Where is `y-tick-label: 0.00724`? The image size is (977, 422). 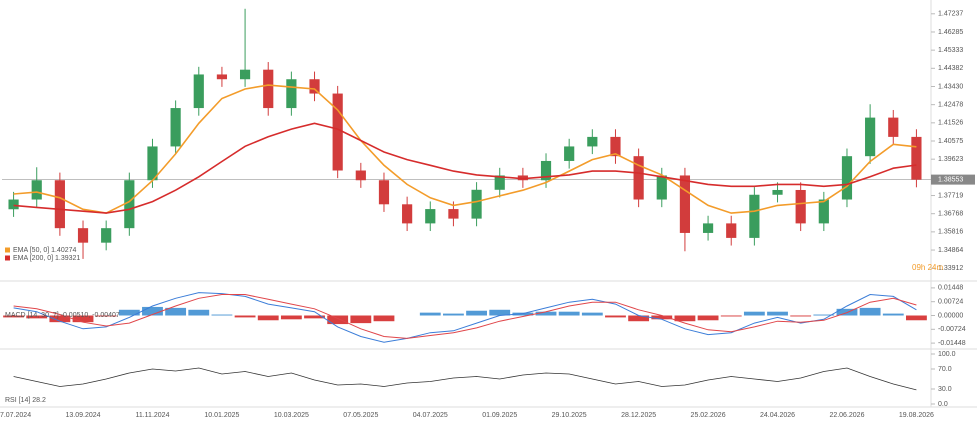 y-tick-label: 0.00724 is located at coordinates (950, 302).